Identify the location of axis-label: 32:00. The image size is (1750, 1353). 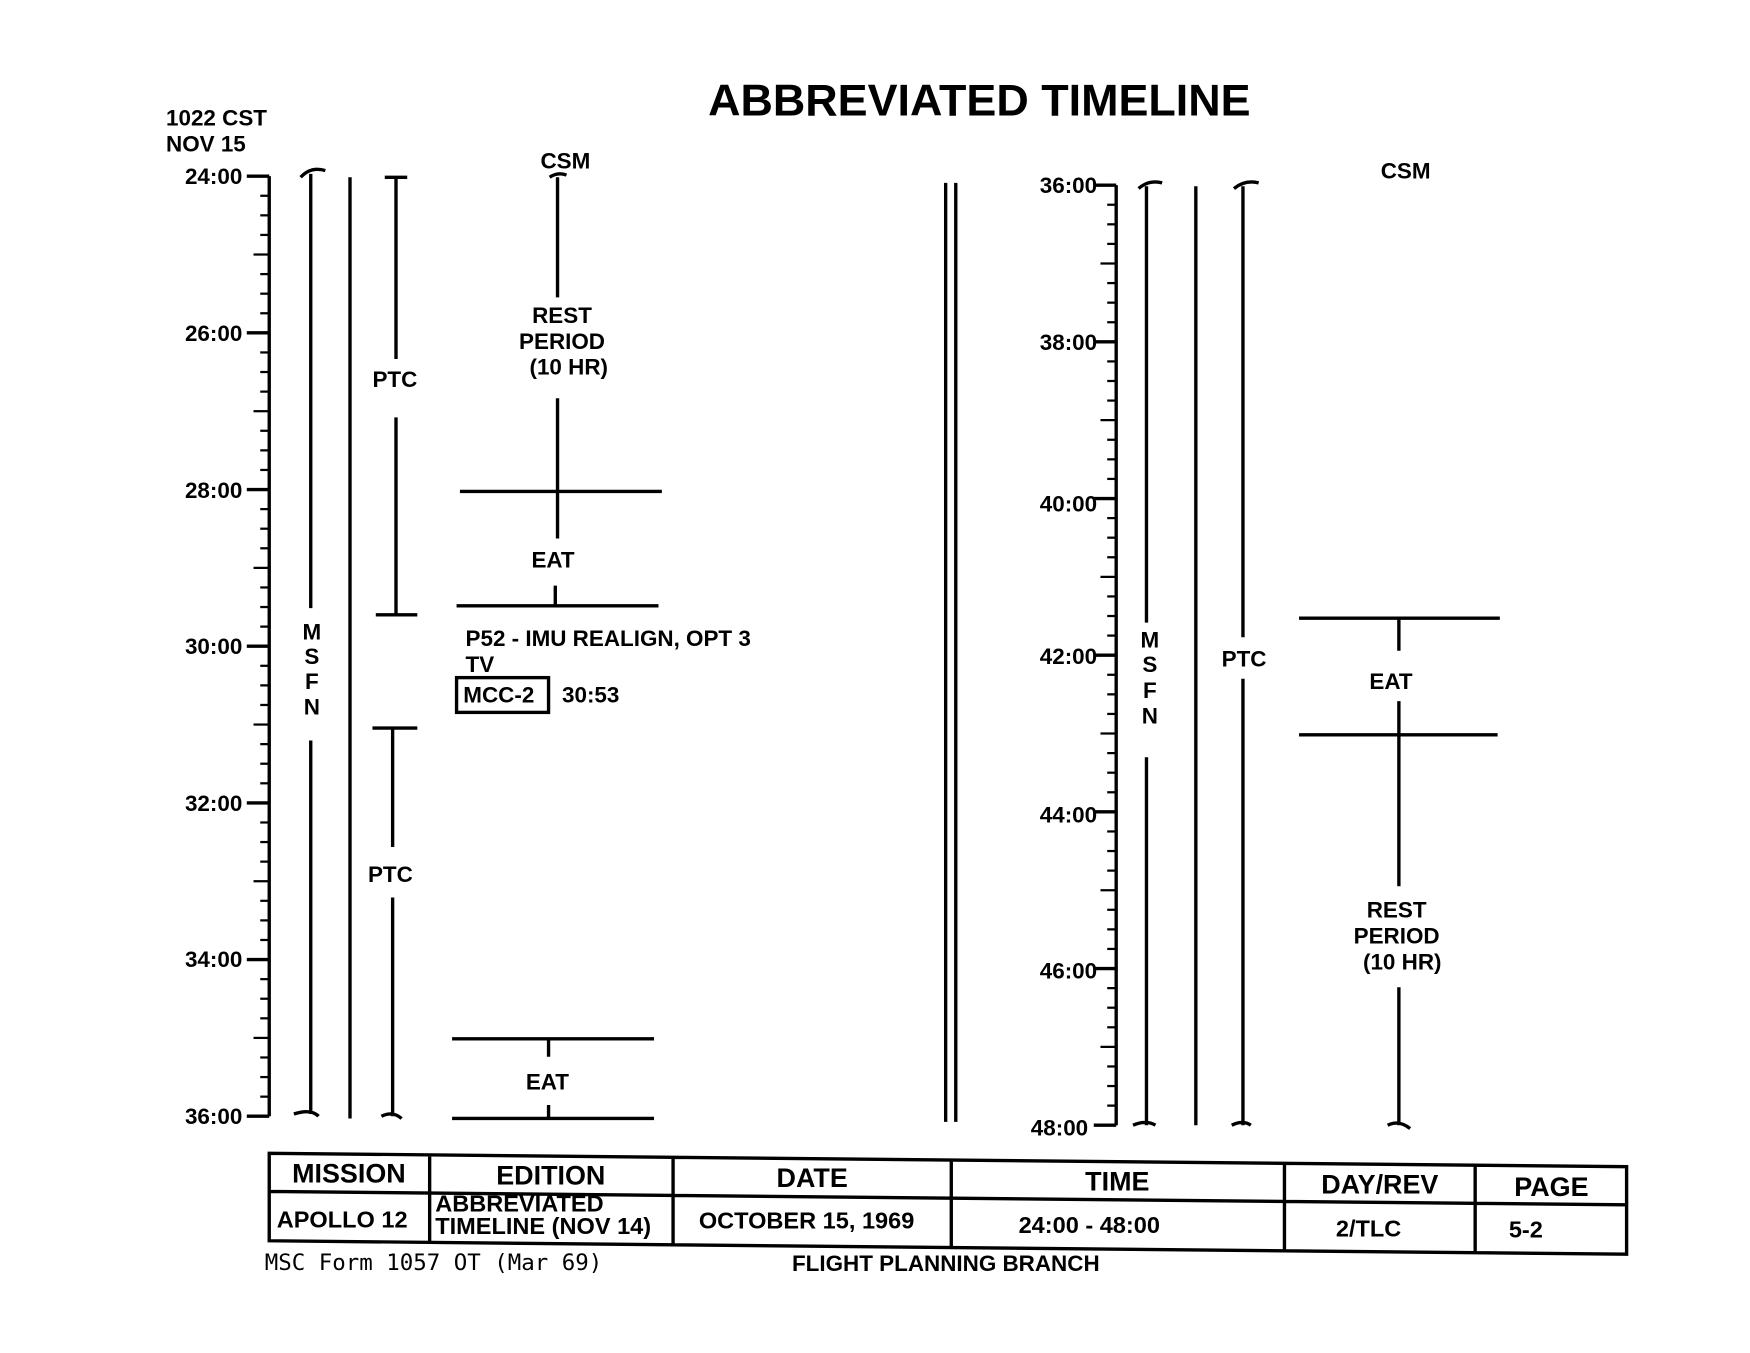
(213, 803).